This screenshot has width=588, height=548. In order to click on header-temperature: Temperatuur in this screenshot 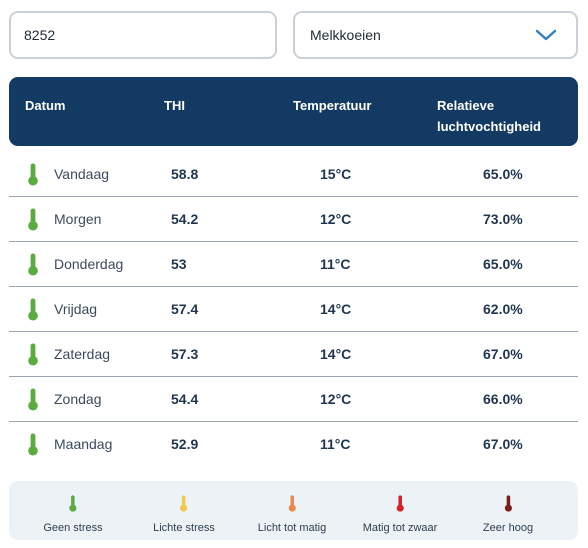, I will do `click(332, 105)`.